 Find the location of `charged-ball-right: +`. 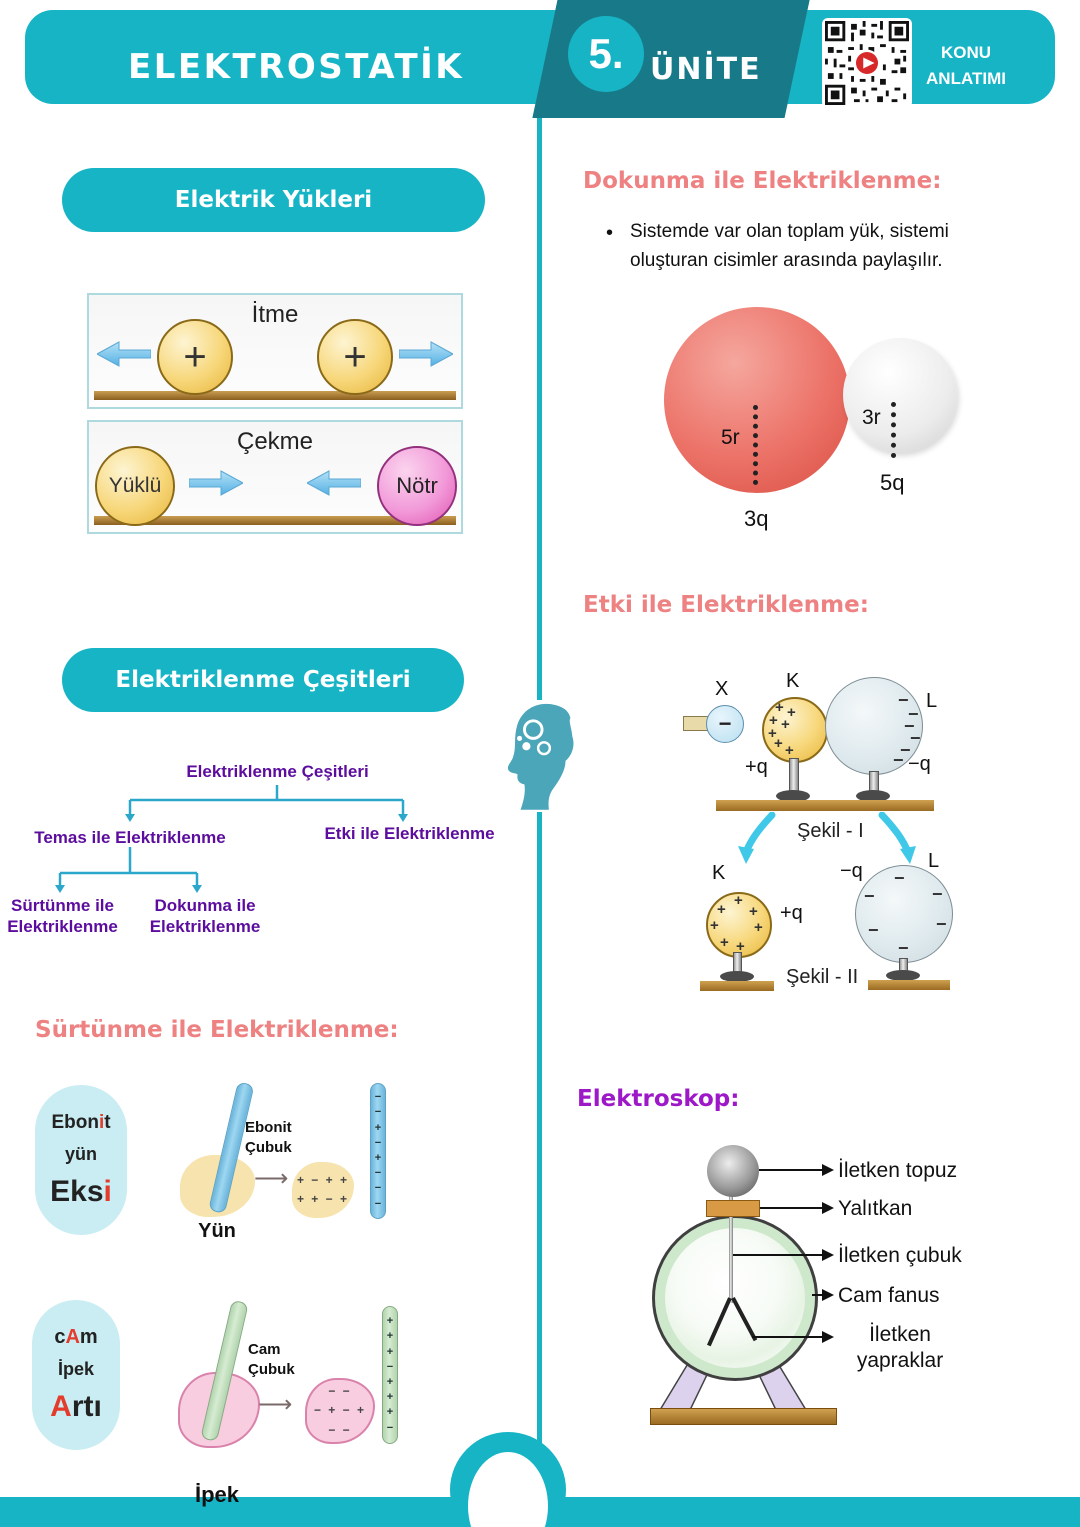

charged-ball-right: + is located at coordinates (355, 357).